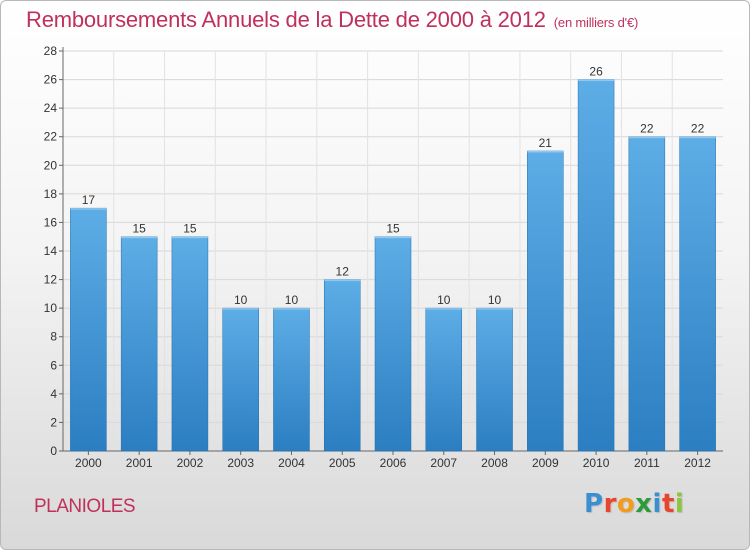  Describe the element at coordinates (596, 463) in the screenshot. I see `x-tick-label: 2010` at that location.